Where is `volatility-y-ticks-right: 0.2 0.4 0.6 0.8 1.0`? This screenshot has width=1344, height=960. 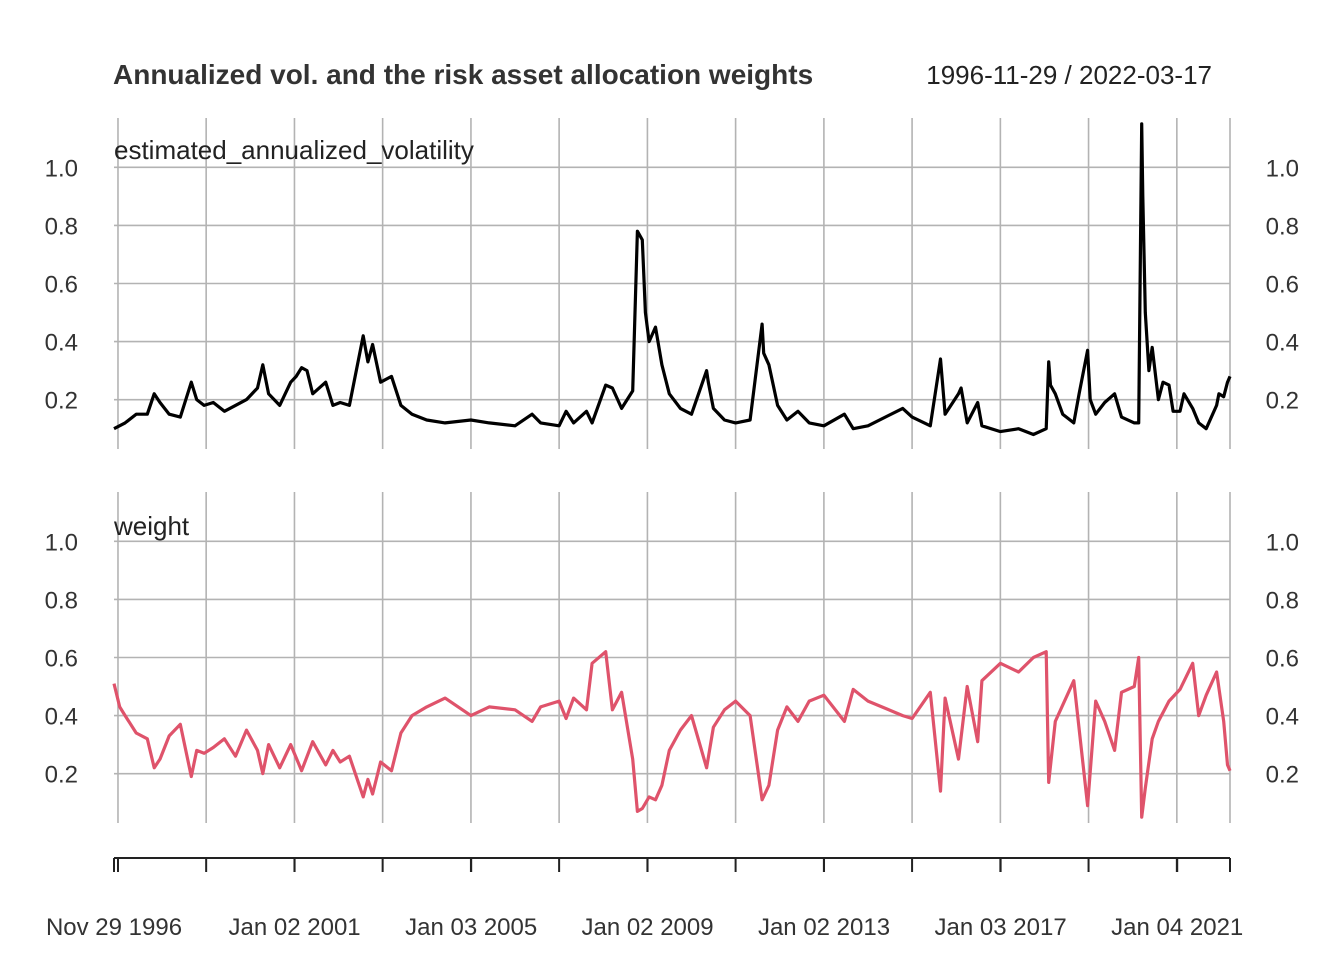 volatility-y-ticks-right: 0.2 0.4 0.6 0.8 1.0 is located at coordinates (1282, 284).